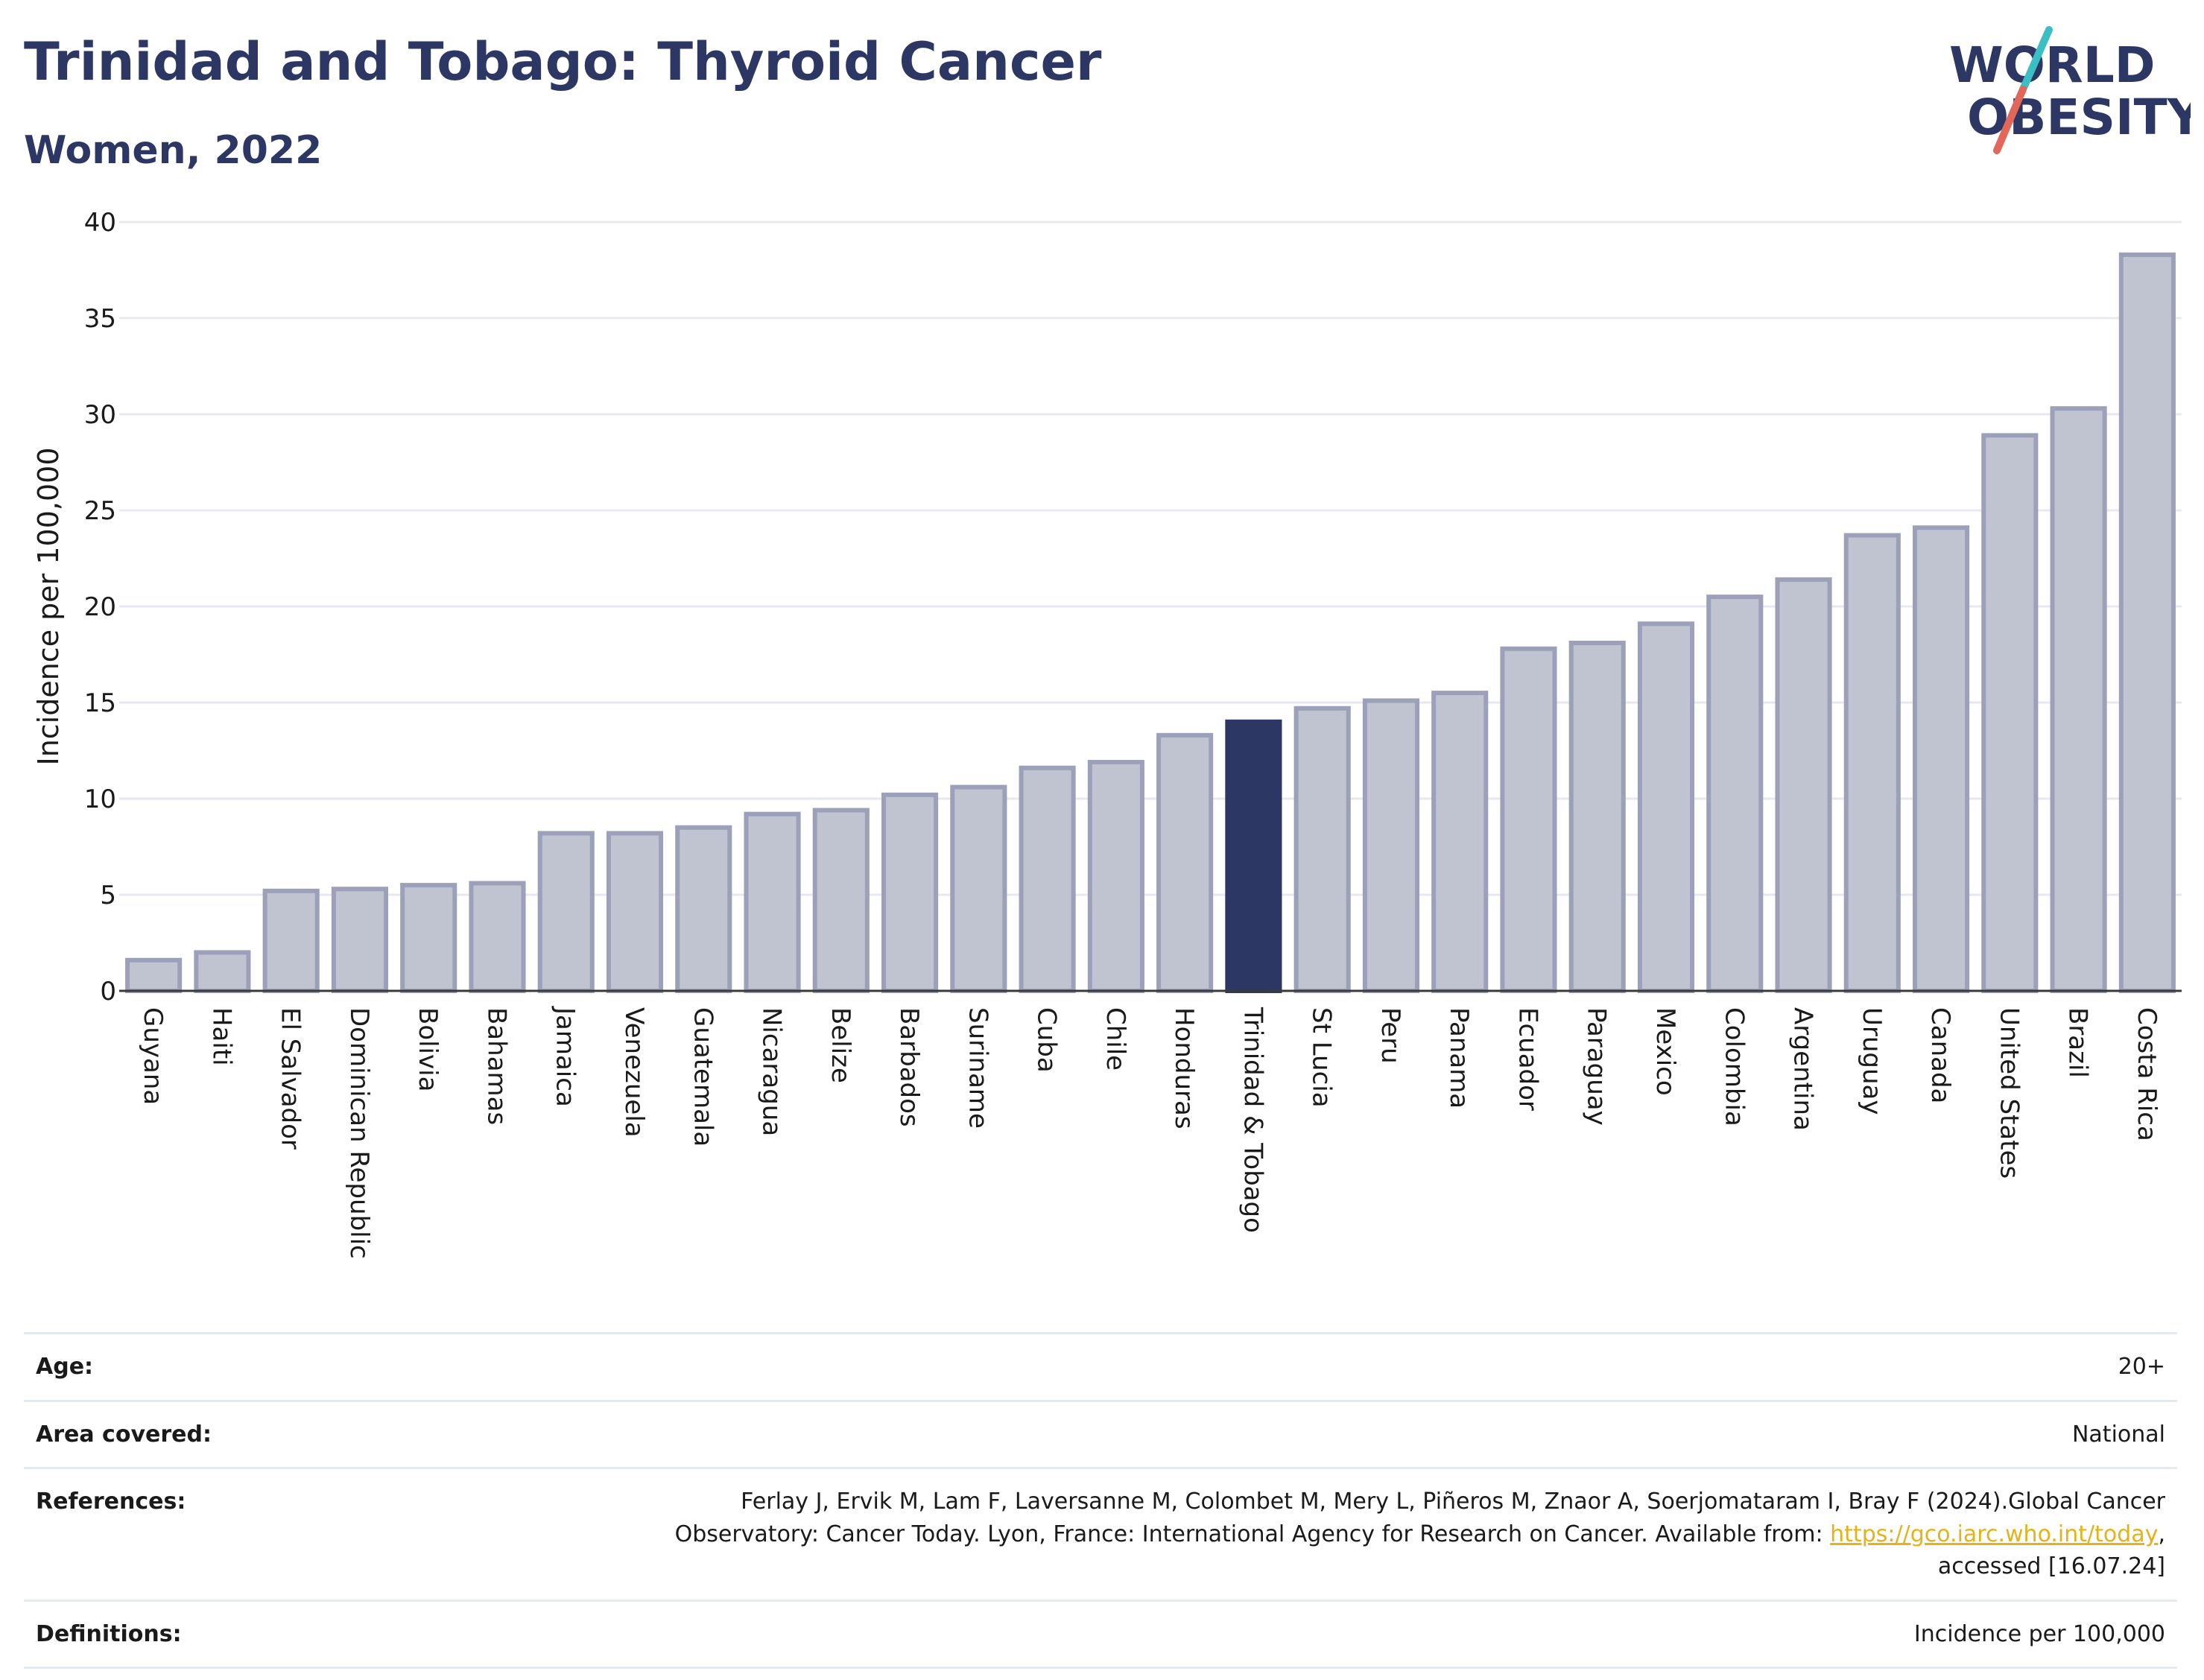 The height and width of the screenshot is (1680, 2204). I want to click on definitions-value: Incidence per 100,000, so click(2039, 1633).